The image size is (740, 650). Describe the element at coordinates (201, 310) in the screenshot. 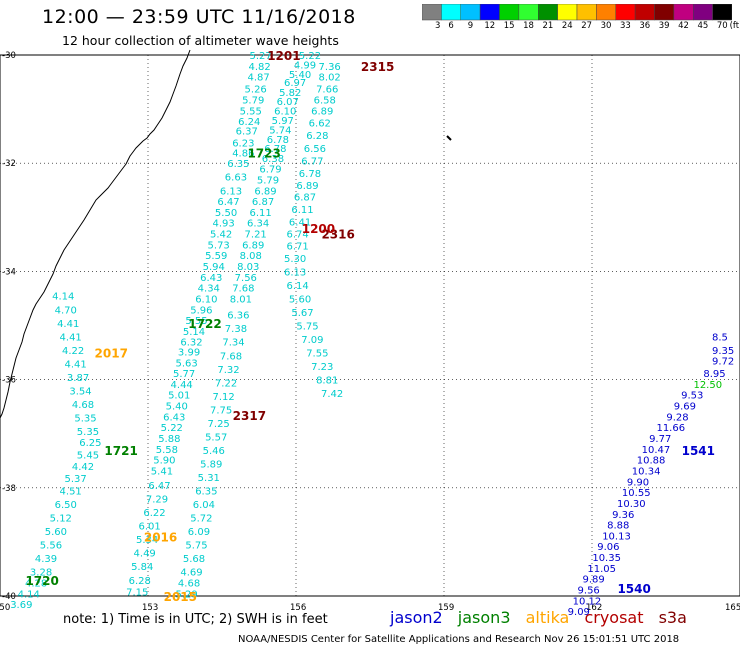

I see `wave-height-point: 5.96` at that location.